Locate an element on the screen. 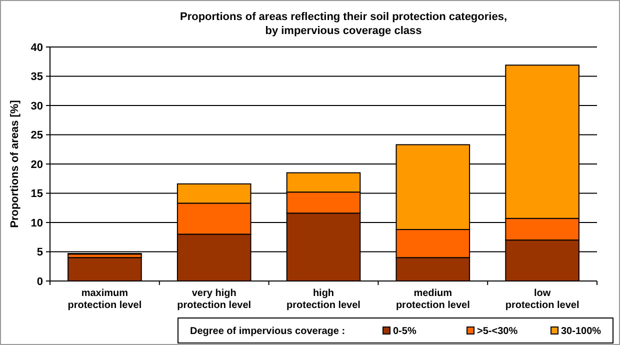 This screenshot has width=620, height=345. legend-title: Degree of impervious coverage : is located at coordinates (268, 331).